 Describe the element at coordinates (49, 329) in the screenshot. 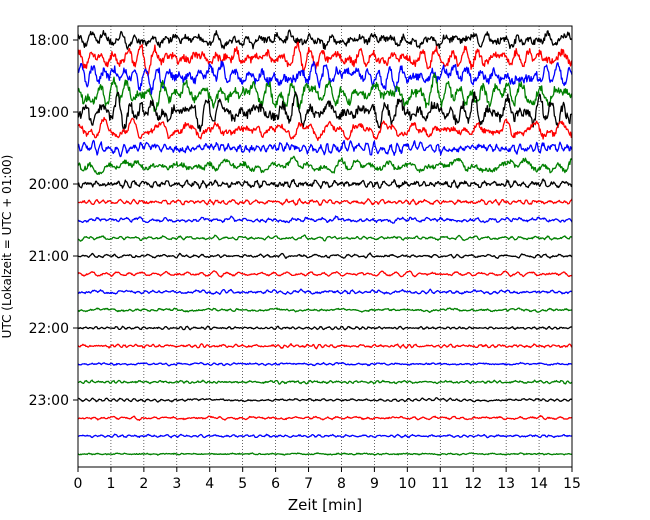

I see `y-tick-label: 22:00` at that location.